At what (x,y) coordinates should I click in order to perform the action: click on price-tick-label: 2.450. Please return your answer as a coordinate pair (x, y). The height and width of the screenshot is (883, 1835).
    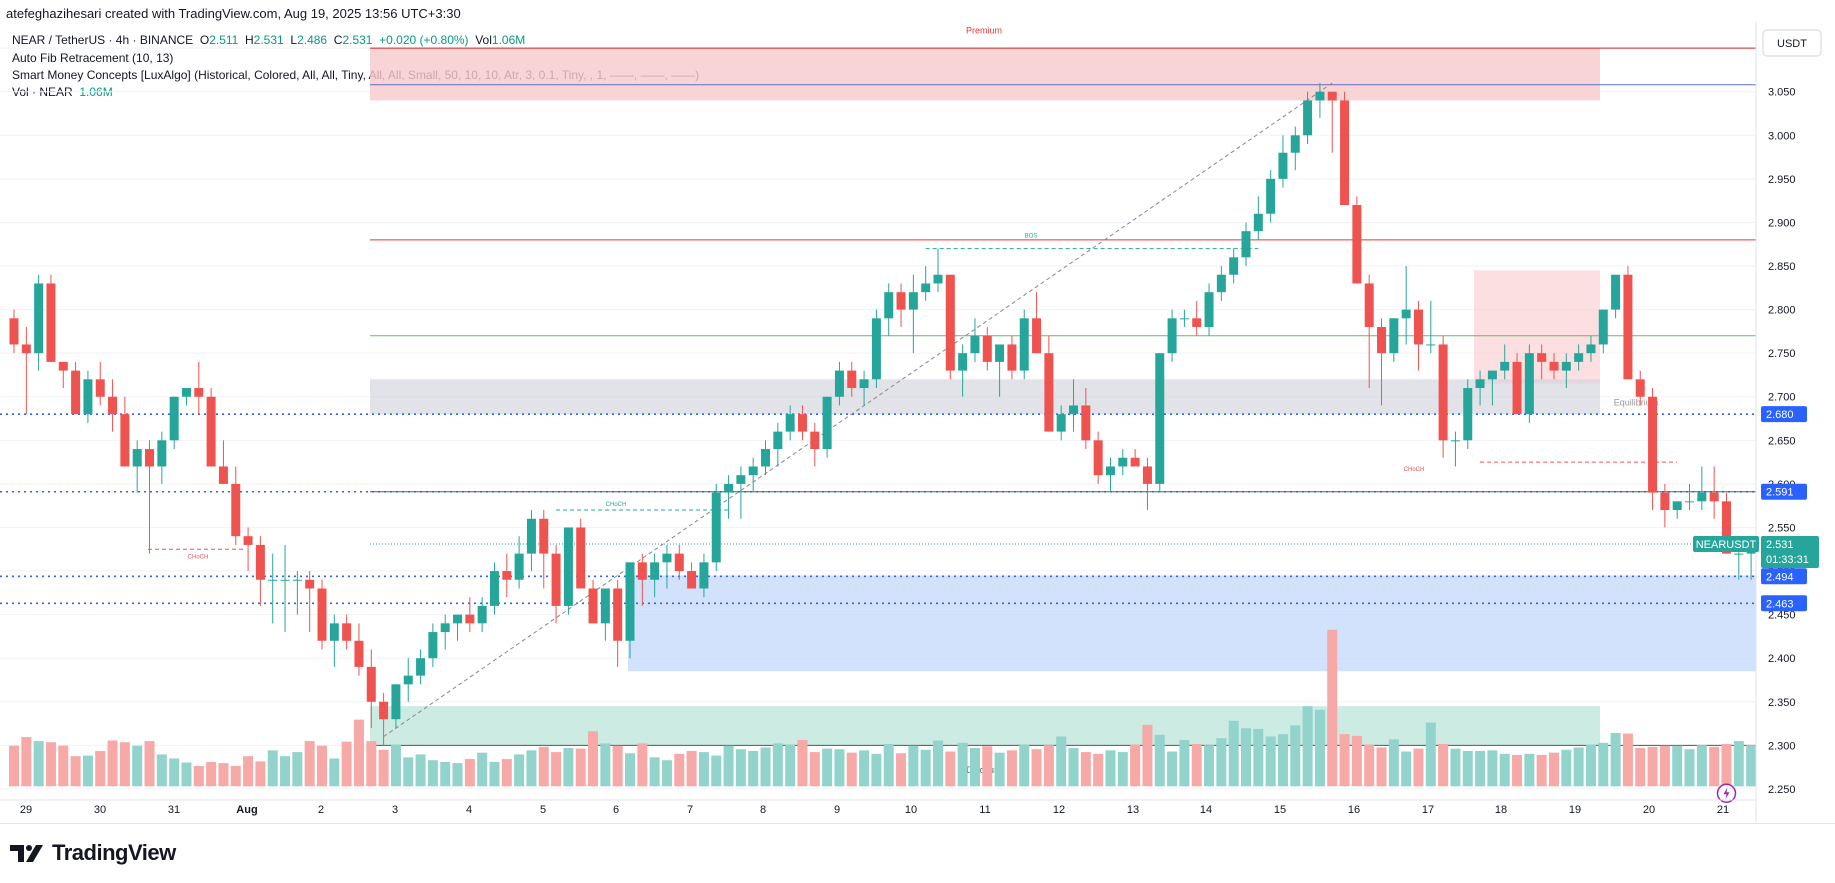
    Looking at the image, I should click on (1782, 616).